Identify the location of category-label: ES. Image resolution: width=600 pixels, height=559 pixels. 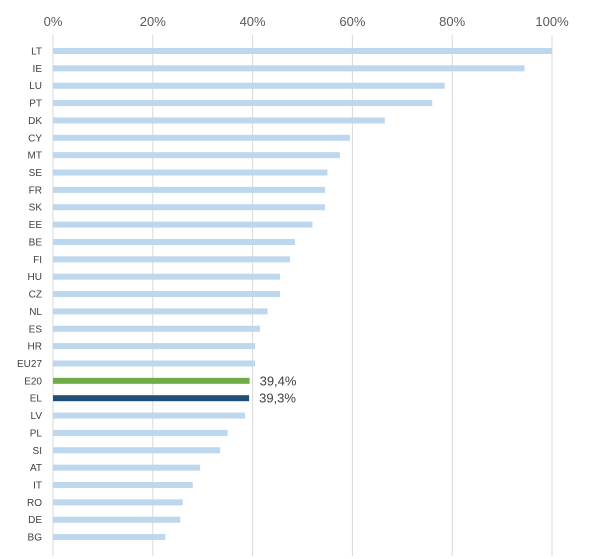
(36, 329).